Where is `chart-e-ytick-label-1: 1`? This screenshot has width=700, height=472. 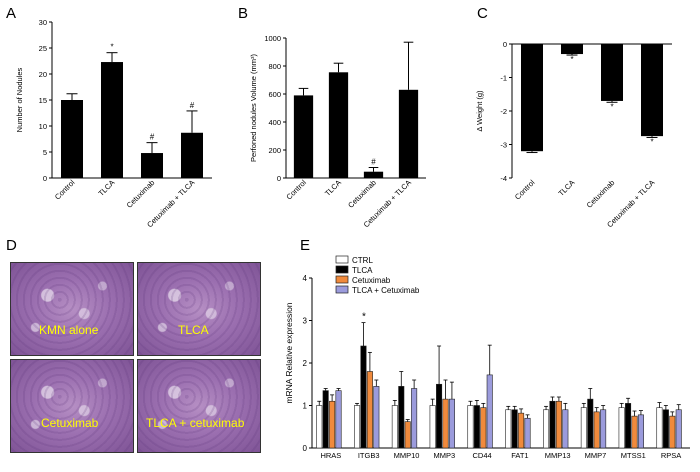
chart-e-ytick-label-1: 1 is located at coordinates (305, 406).